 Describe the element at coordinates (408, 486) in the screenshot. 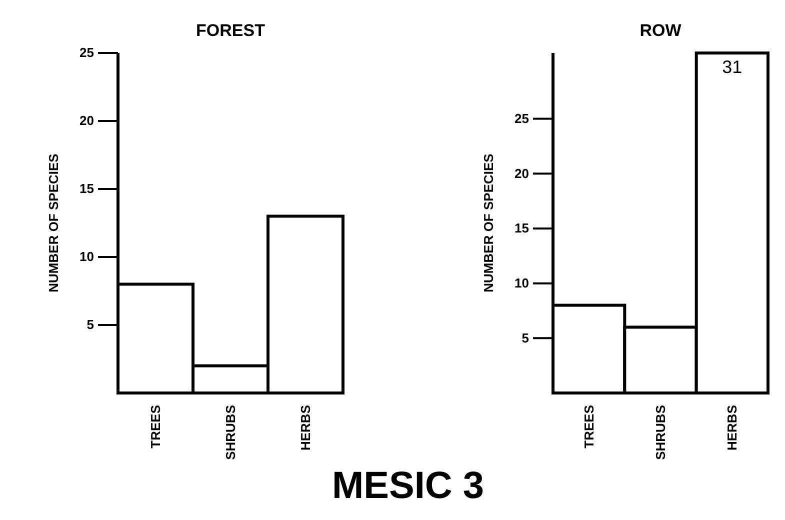

I see `text: MESIC 3` at that location.